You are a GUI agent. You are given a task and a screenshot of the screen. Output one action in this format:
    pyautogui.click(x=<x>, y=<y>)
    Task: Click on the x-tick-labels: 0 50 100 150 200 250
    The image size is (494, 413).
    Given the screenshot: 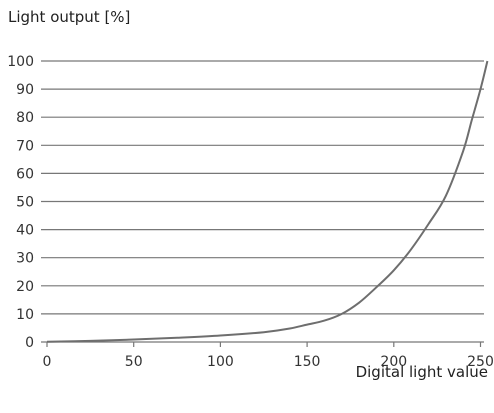 What is the action you would take?
    pyautogui.click(x=268, y=362)
    